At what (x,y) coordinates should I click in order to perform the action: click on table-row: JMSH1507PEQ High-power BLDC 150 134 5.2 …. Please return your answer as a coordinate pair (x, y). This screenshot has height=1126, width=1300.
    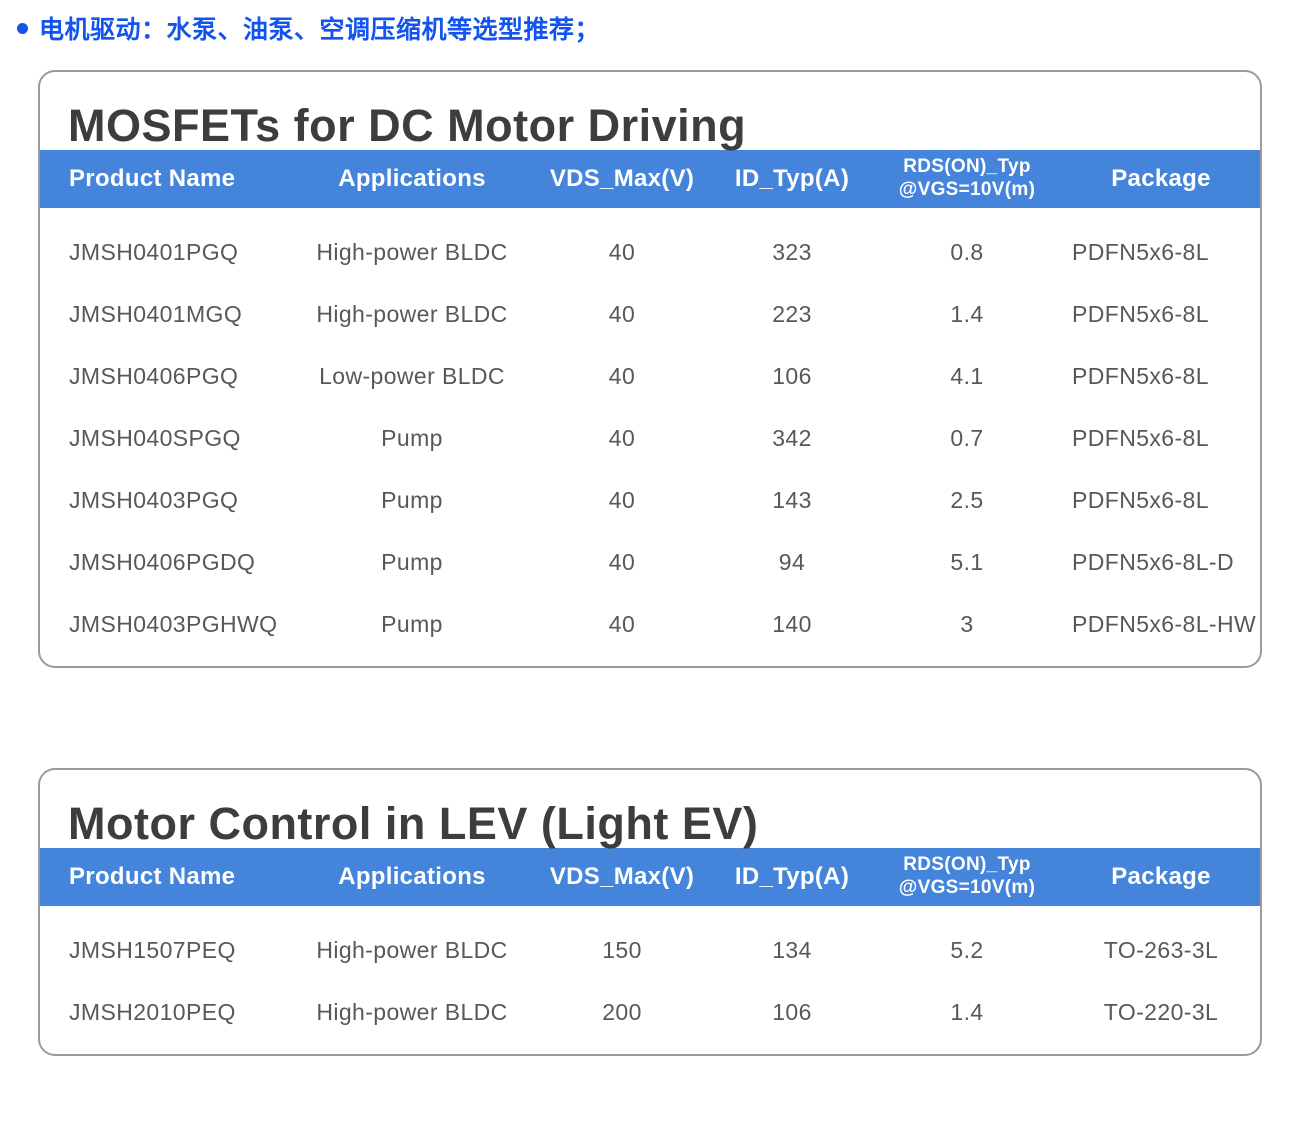
    Looking at the image, I should click on (650, 950).